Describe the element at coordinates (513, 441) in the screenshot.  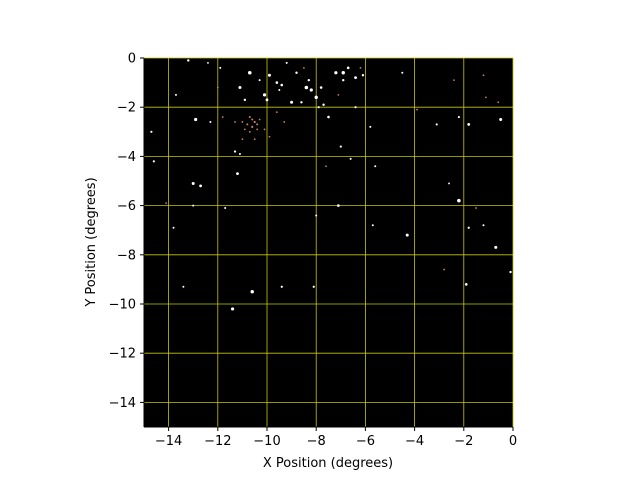
I see `x-tick-label: 0` at that location.